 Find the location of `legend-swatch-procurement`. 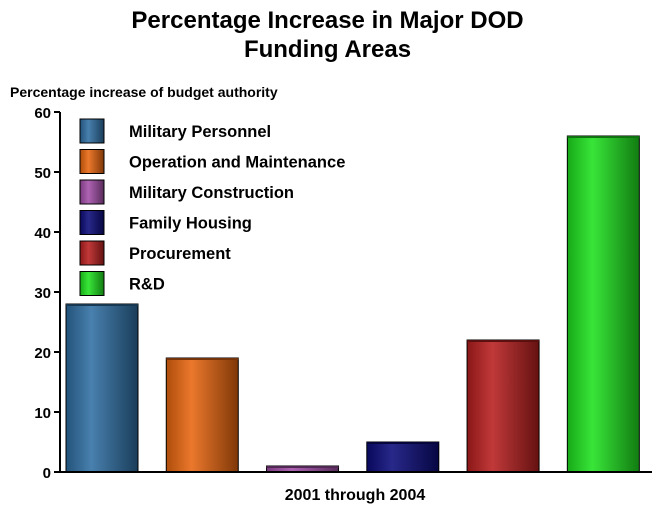

legend-swatch-procurement is located at coordinates (92, 253).